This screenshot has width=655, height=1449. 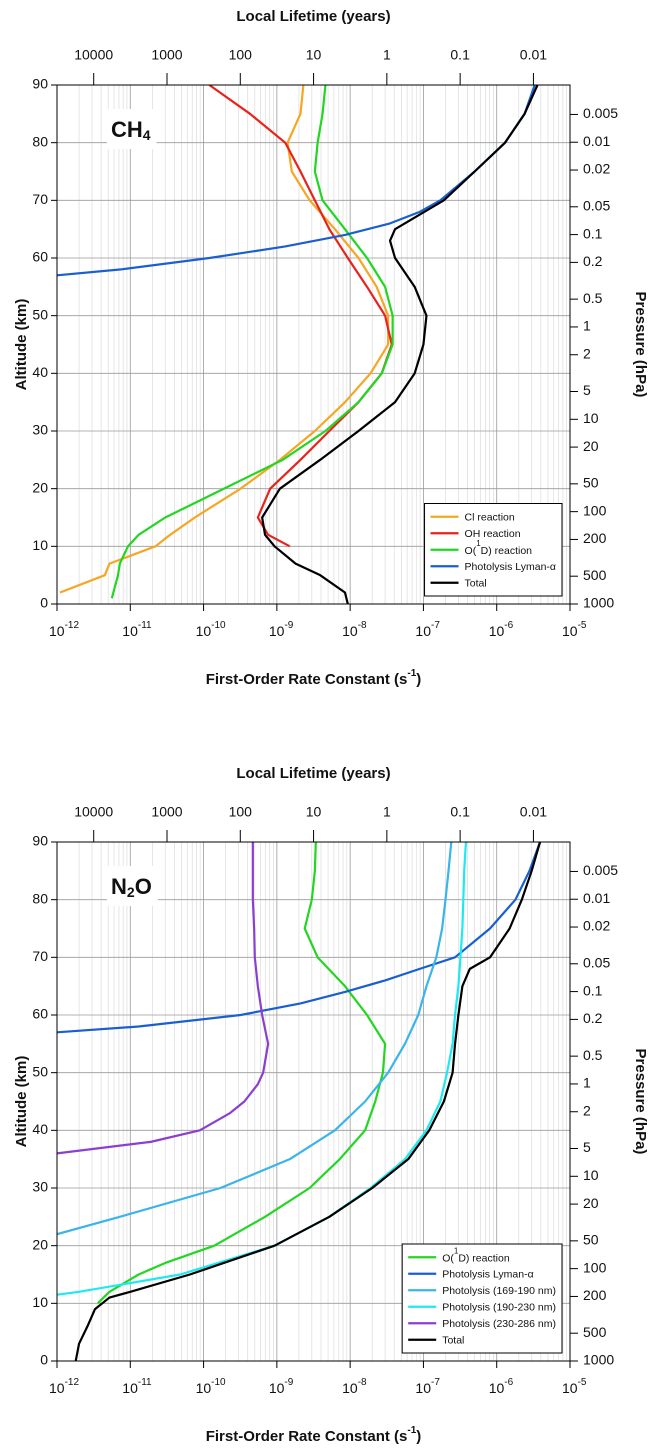 I want to click on legend-label: Total, so click(x=453, y=1341).